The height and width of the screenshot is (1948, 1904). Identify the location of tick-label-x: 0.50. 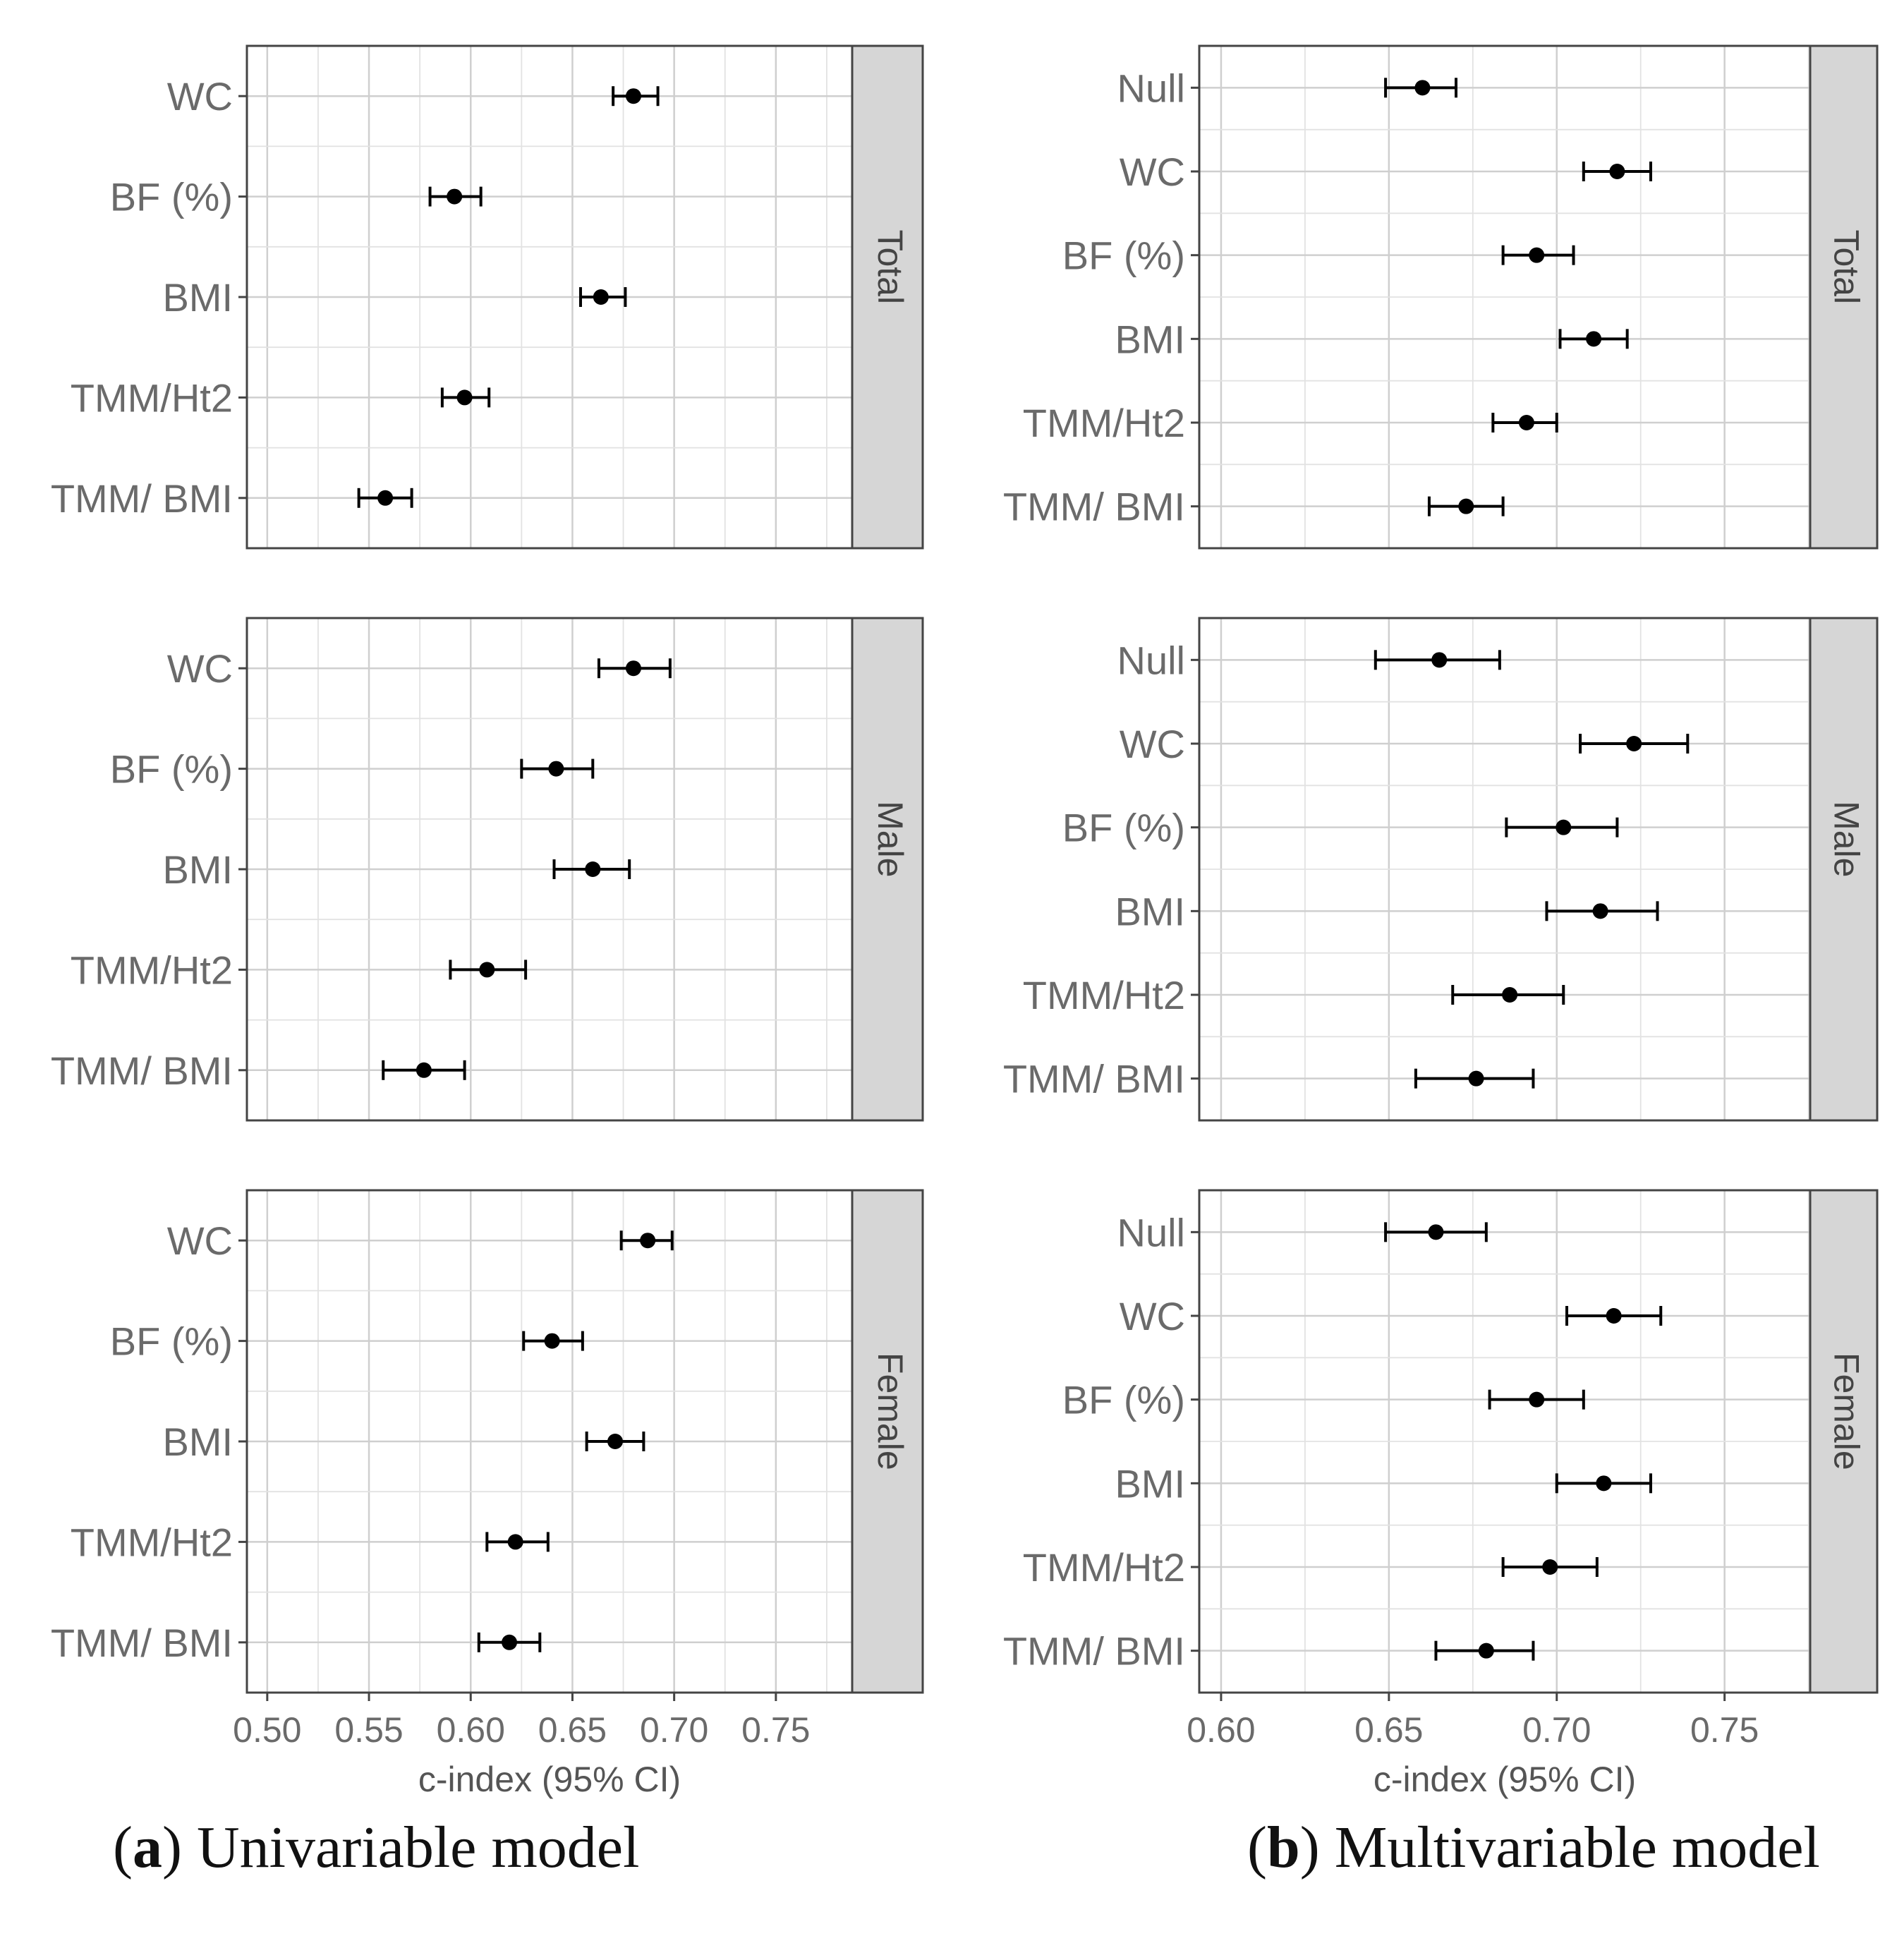
(267, 1730).